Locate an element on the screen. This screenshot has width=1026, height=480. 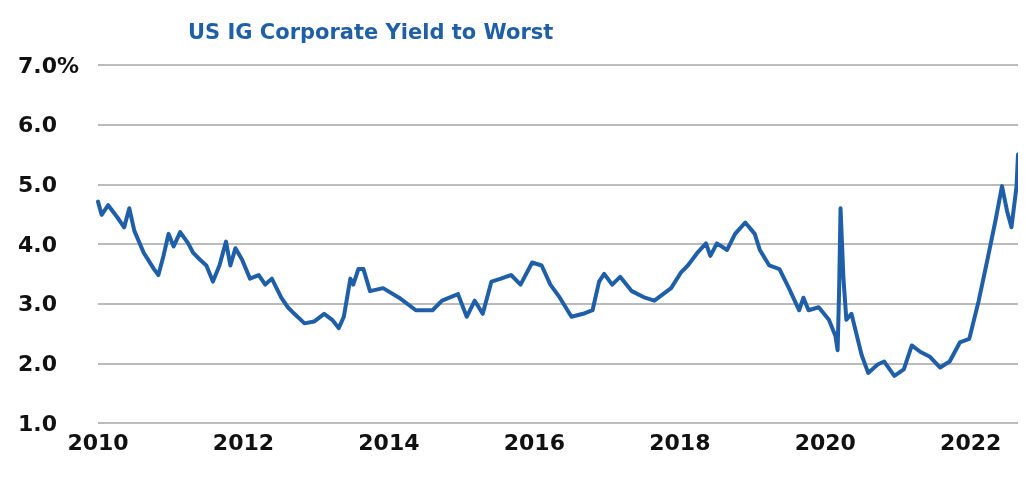
x-tick-label: 2020 is located at coordinates (825, 442).